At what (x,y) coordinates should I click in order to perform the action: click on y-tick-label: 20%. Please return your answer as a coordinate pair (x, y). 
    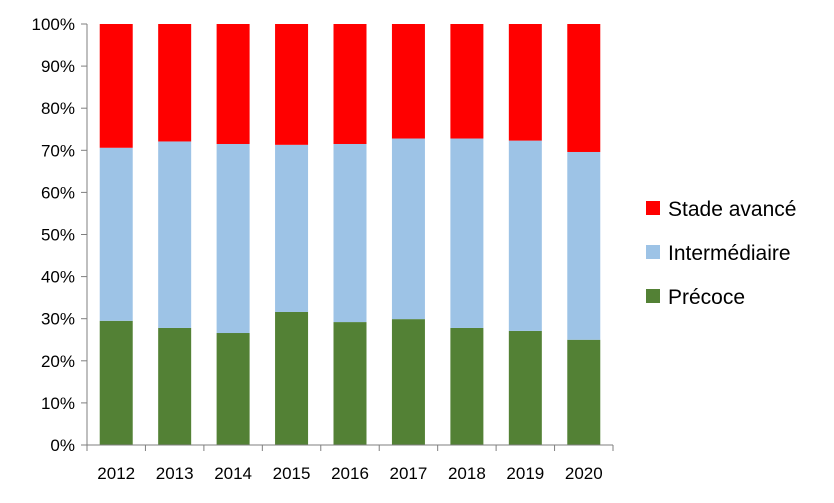
    Looking at the image, I should click on (58, 361).